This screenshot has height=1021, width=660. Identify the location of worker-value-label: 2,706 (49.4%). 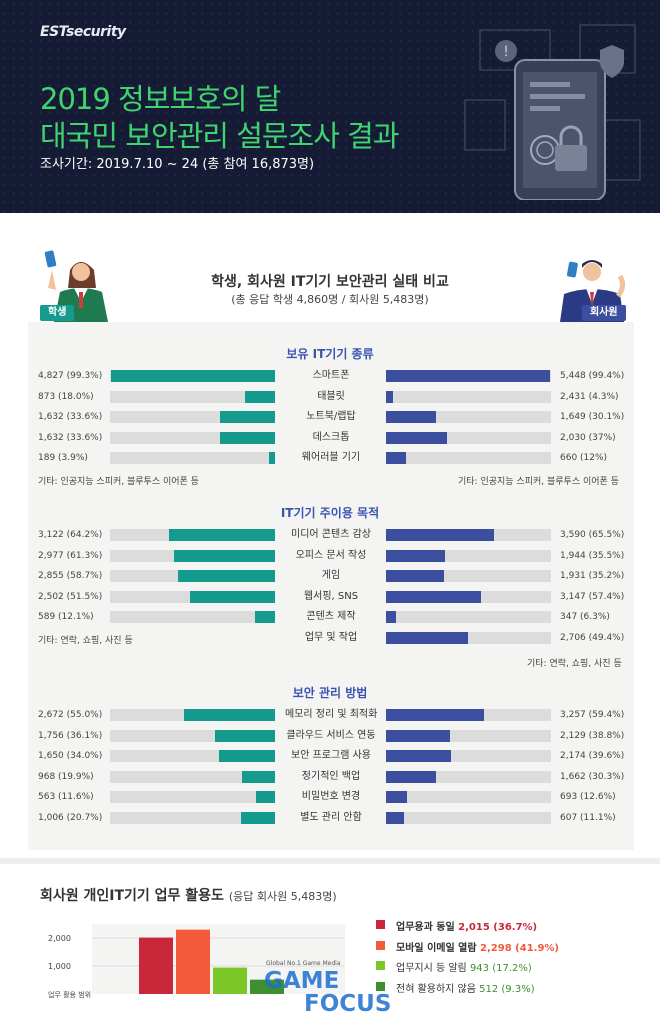
(592, 637).